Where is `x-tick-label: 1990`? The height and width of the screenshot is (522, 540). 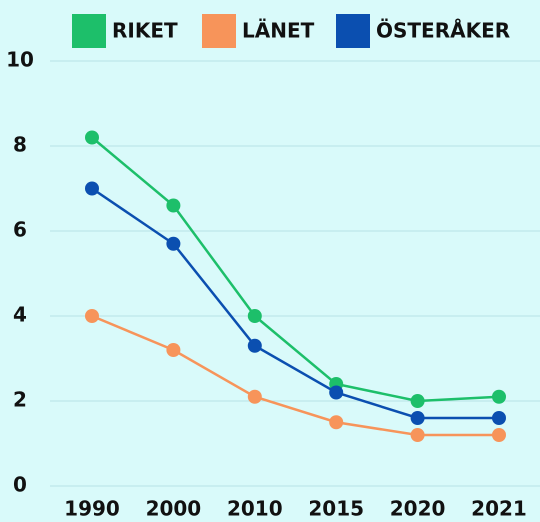
x-tick-label: 1990 is located at coordinates (92, 509).